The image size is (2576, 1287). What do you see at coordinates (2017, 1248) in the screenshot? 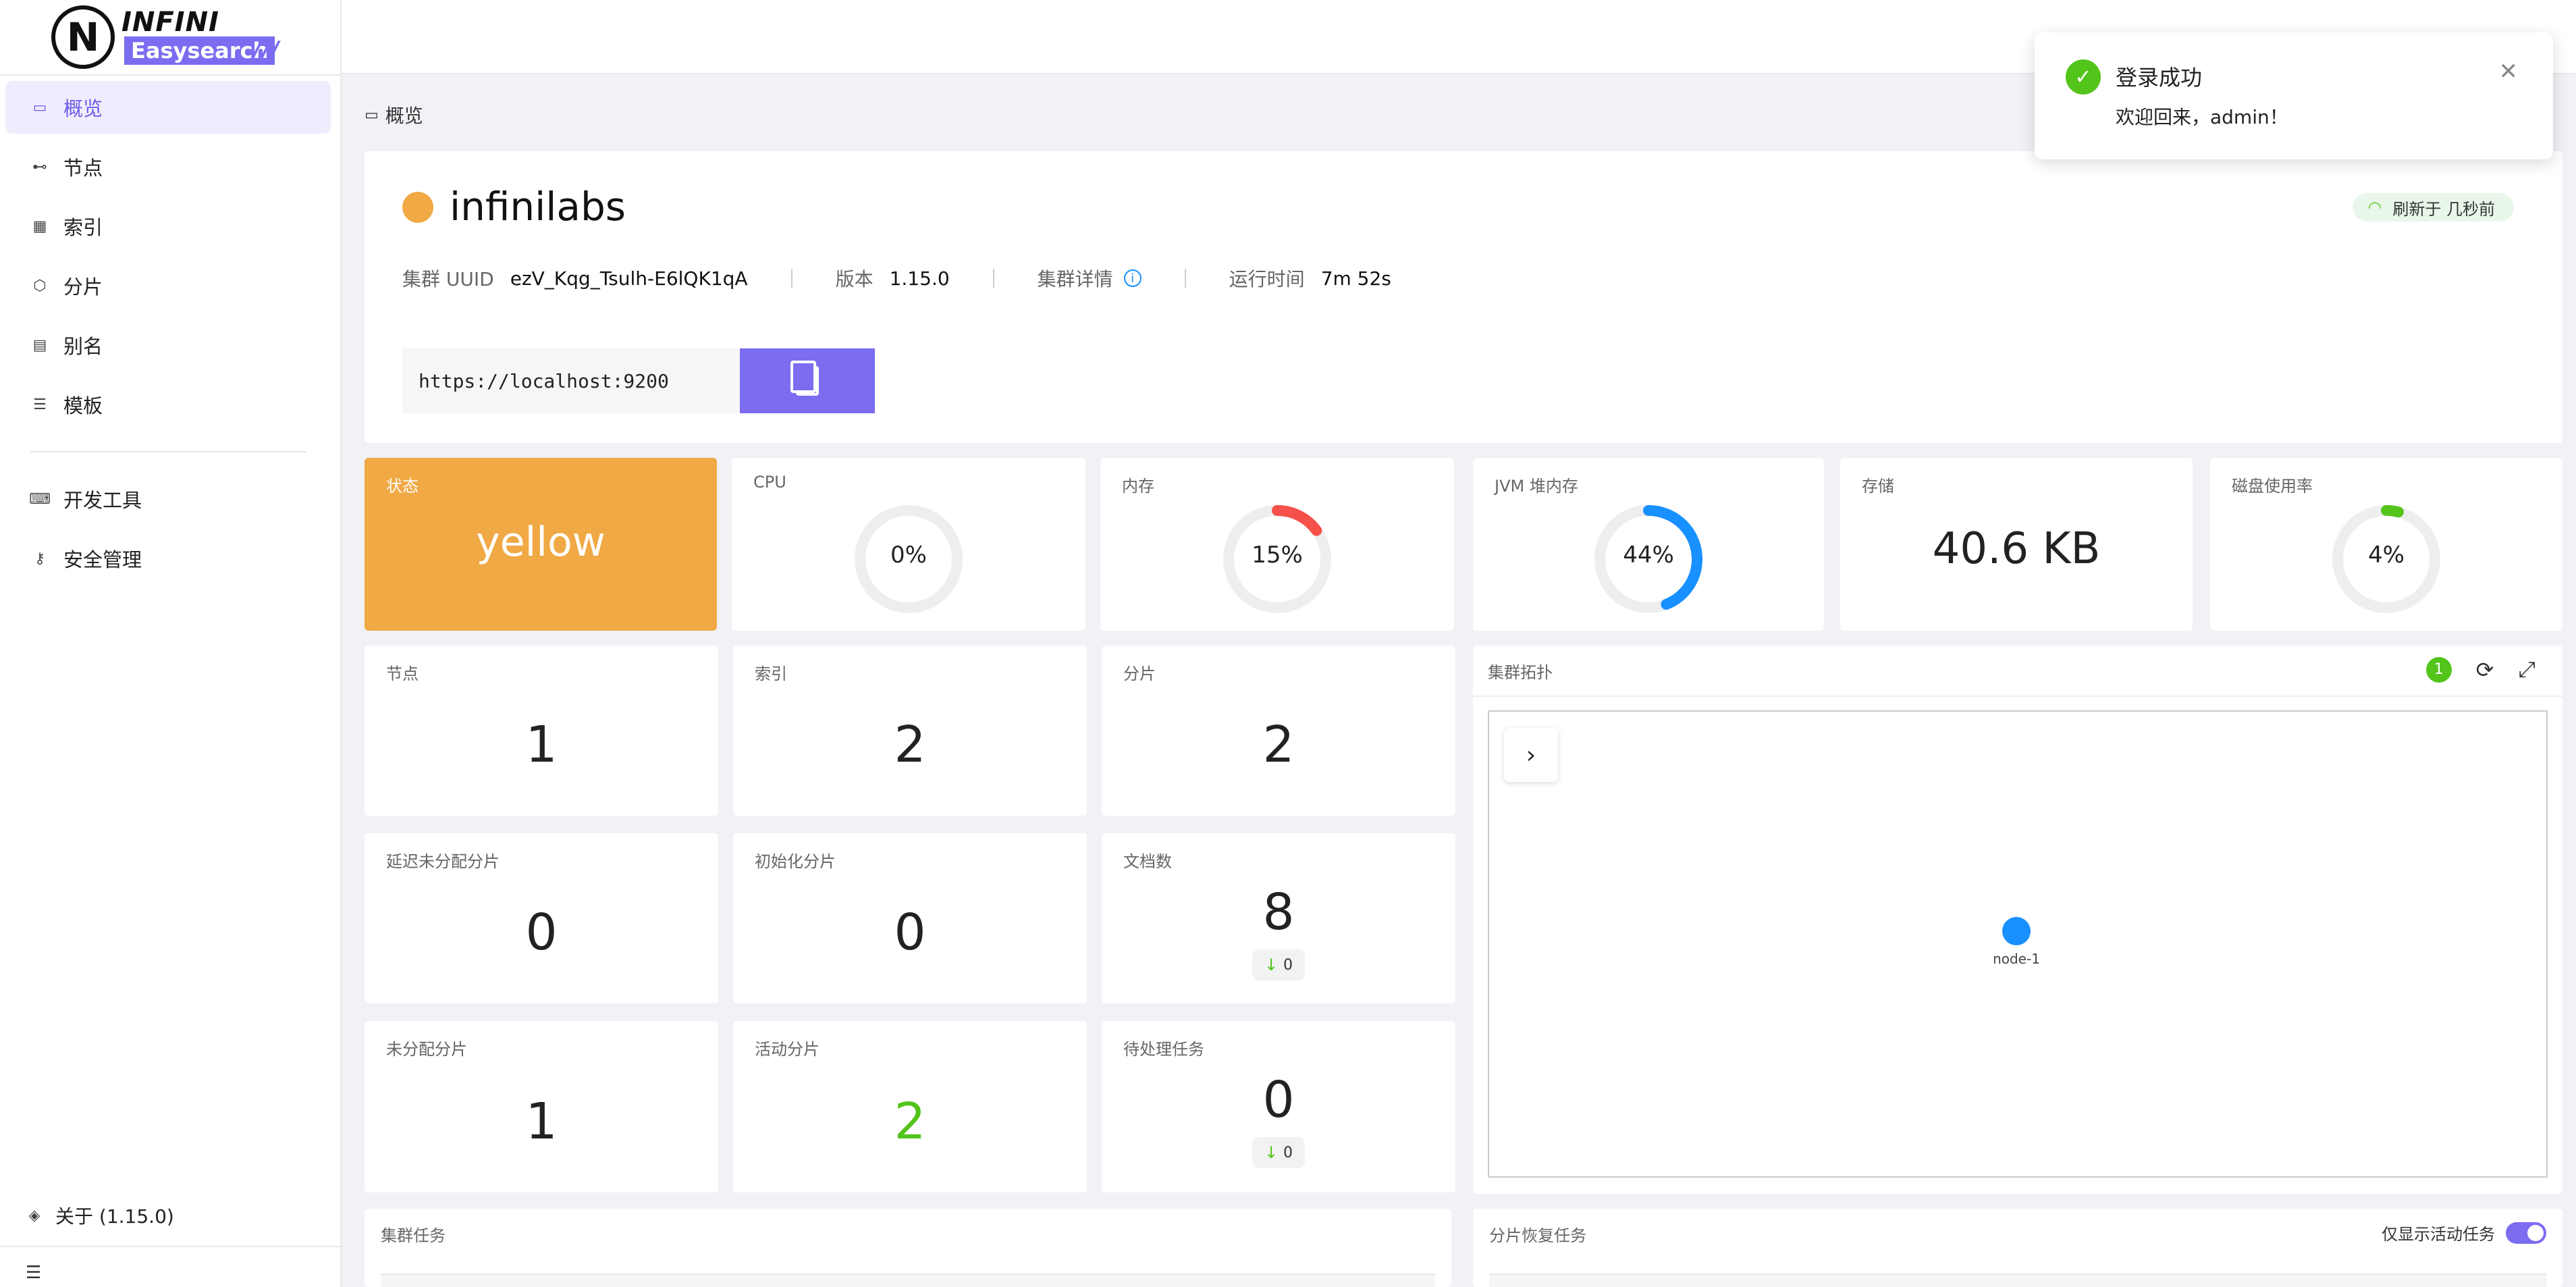
I see `shard-recovery-card: 分片恢复任务 仅显示活动任务` at bounding box center [2017, 1248].